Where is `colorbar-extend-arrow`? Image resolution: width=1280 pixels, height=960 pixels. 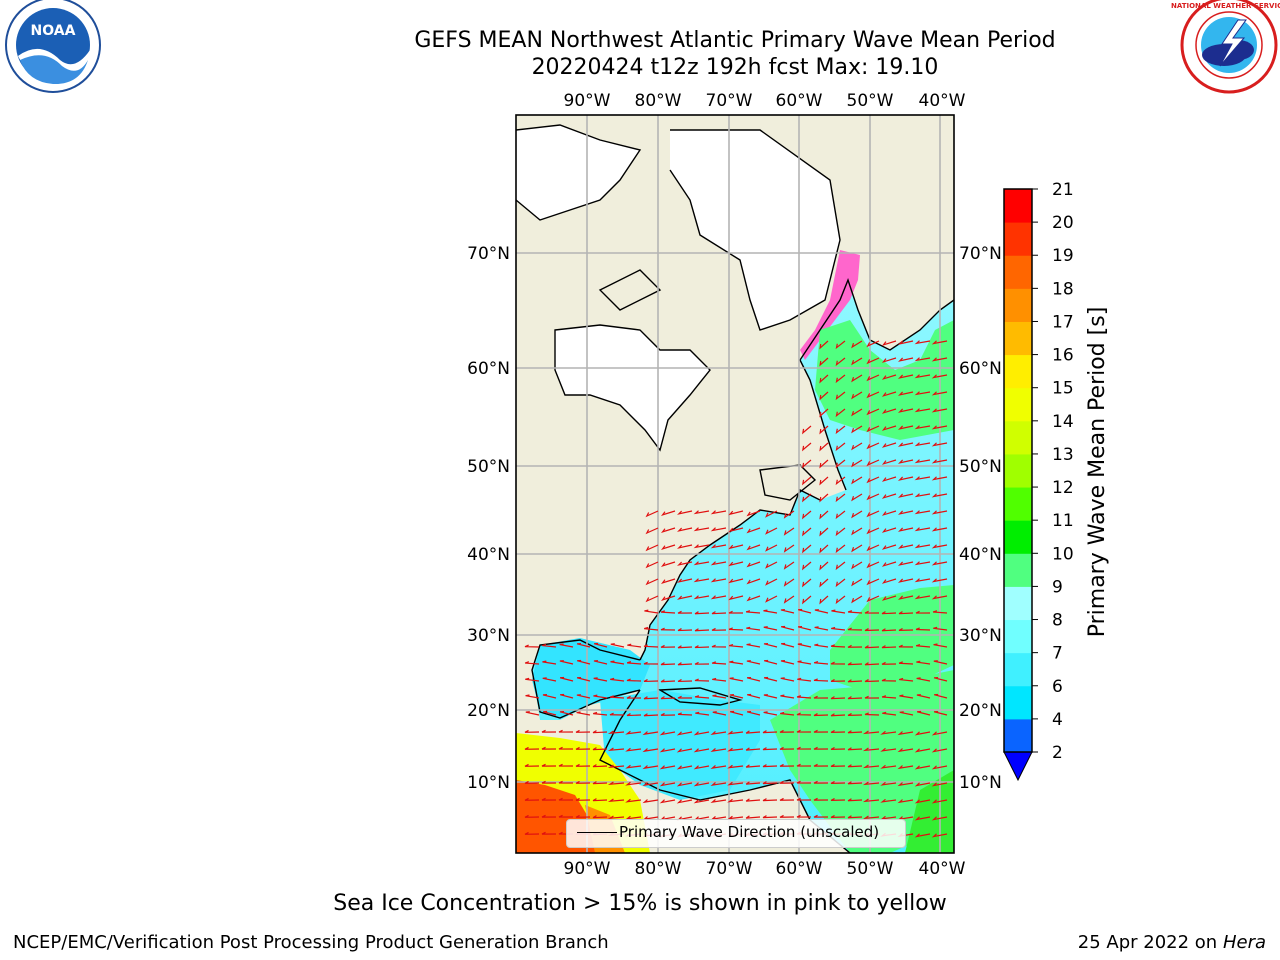 colorbar-extend-arrow is located at coordinates (1018, 766).